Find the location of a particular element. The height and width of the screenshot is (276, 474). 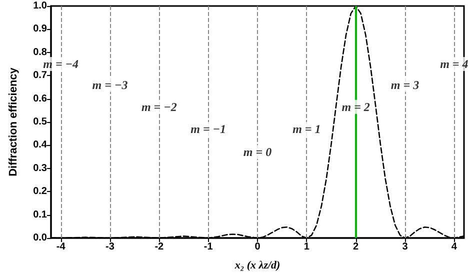

y-tick-label: 0.1 is located at coordinates (40, 214).